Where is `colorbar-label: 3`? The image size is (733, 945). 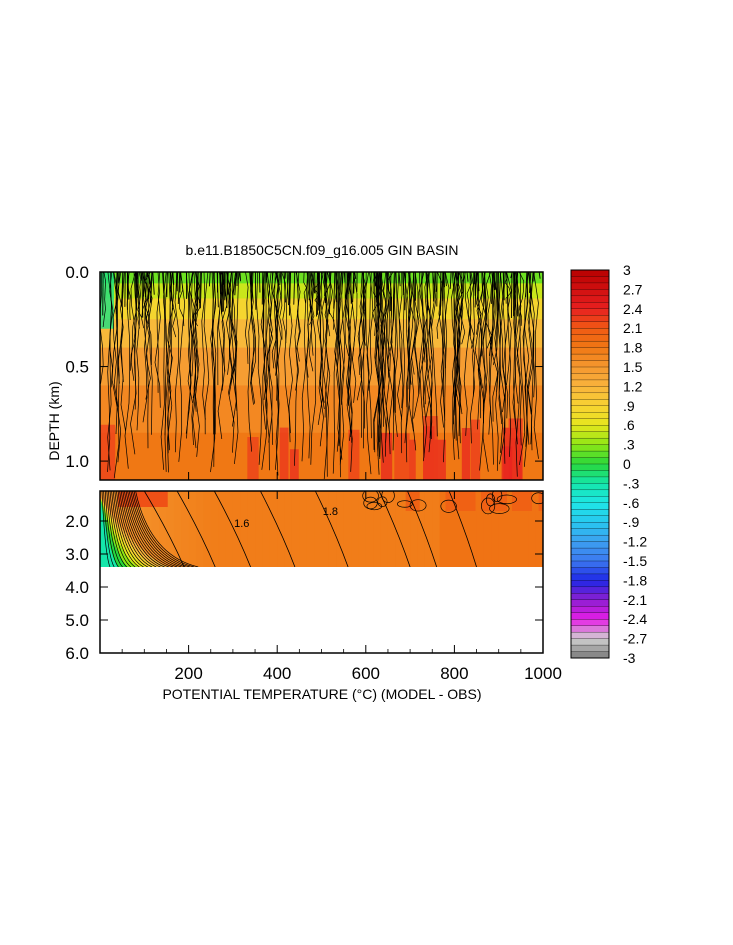 colorbar-label: 3 is located at coordinates (627, 270).